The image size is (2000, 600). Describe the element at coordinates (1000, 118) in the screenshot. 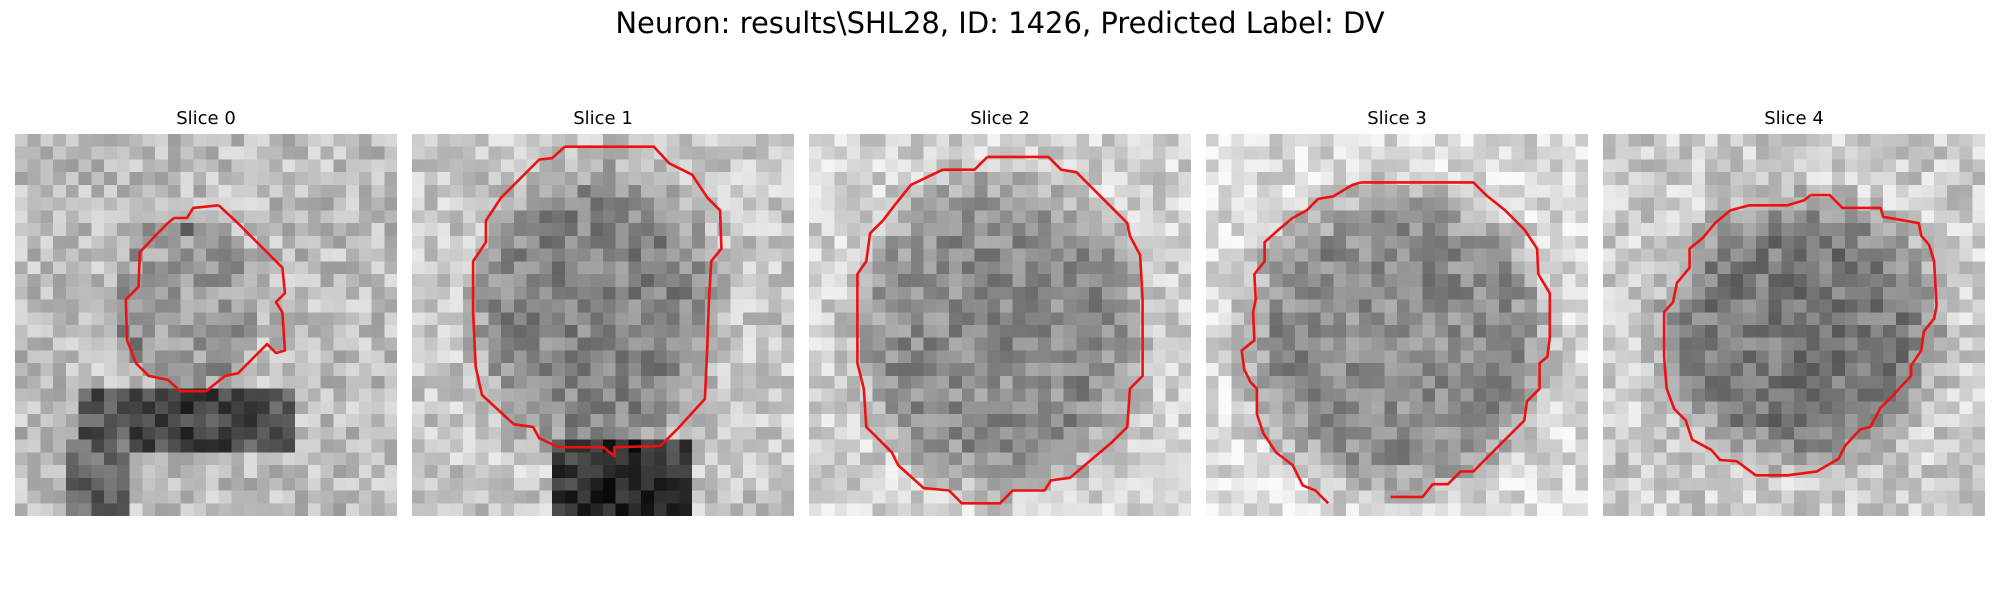

I see `slice-title: Slice 2` at that location.